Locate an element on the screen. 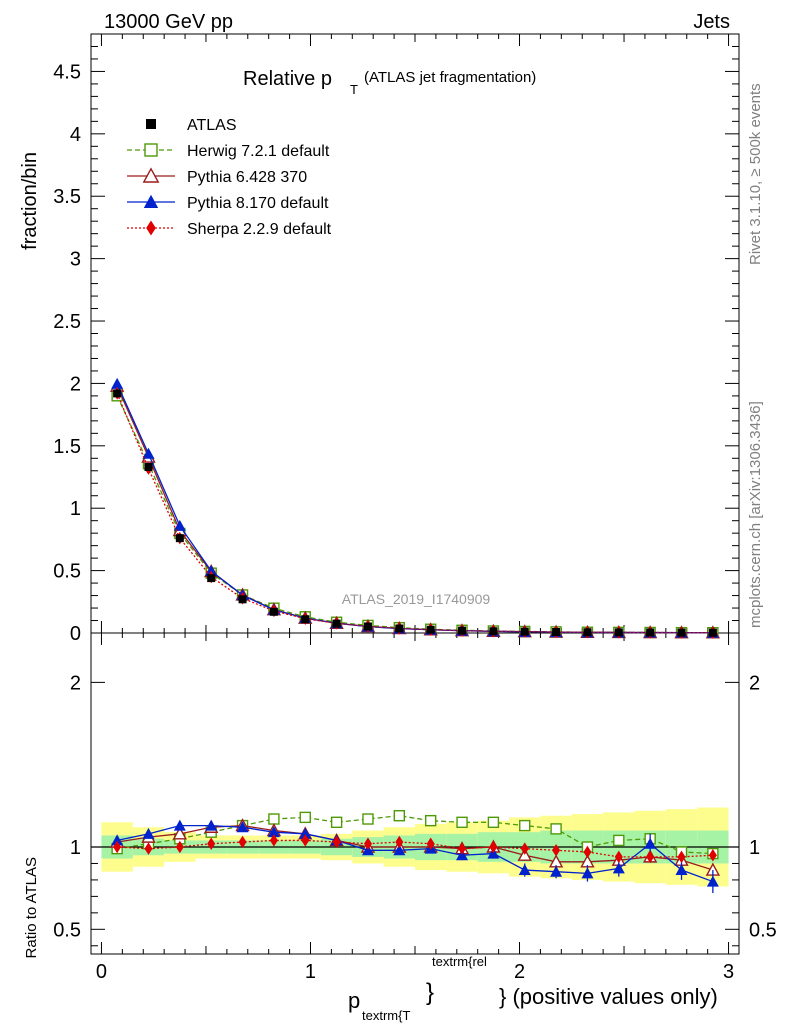 The width and height of the screenshot is (786, 1024). x-tick-label: 2 is located at coordinates (519, 972).